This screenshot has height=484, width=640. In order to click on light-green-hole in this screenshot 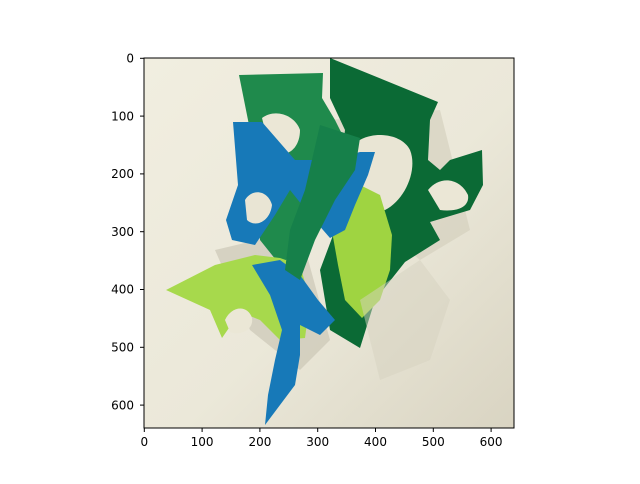, I will do `click(239, 321)`.